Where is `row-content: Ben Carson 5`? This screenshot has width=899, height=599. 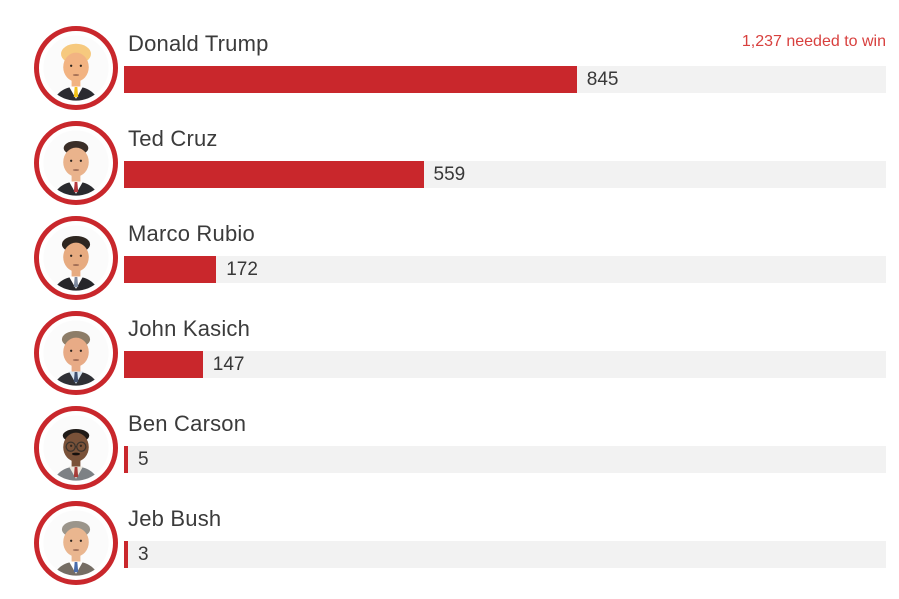 row-content: Ben Carson 5 is located at coordinates (511, 436).